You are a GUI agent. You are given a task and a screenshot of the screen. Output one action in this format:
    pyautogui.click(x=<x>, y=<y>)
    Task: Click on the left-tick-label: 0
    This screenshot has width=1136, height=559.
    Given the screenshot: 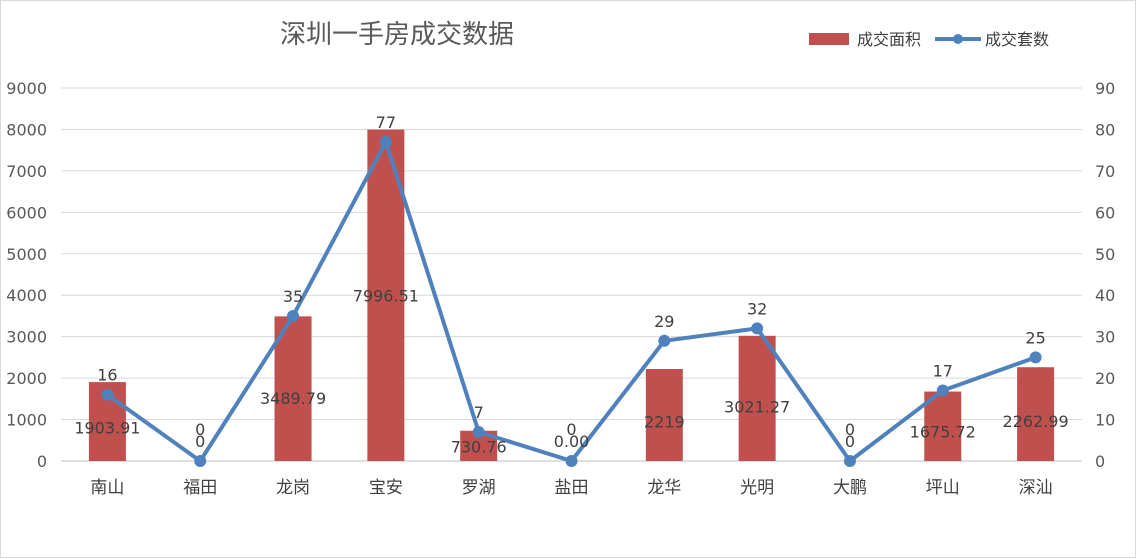 What is the action you would take?
    pyautogui.click(x=42, y=461)
    